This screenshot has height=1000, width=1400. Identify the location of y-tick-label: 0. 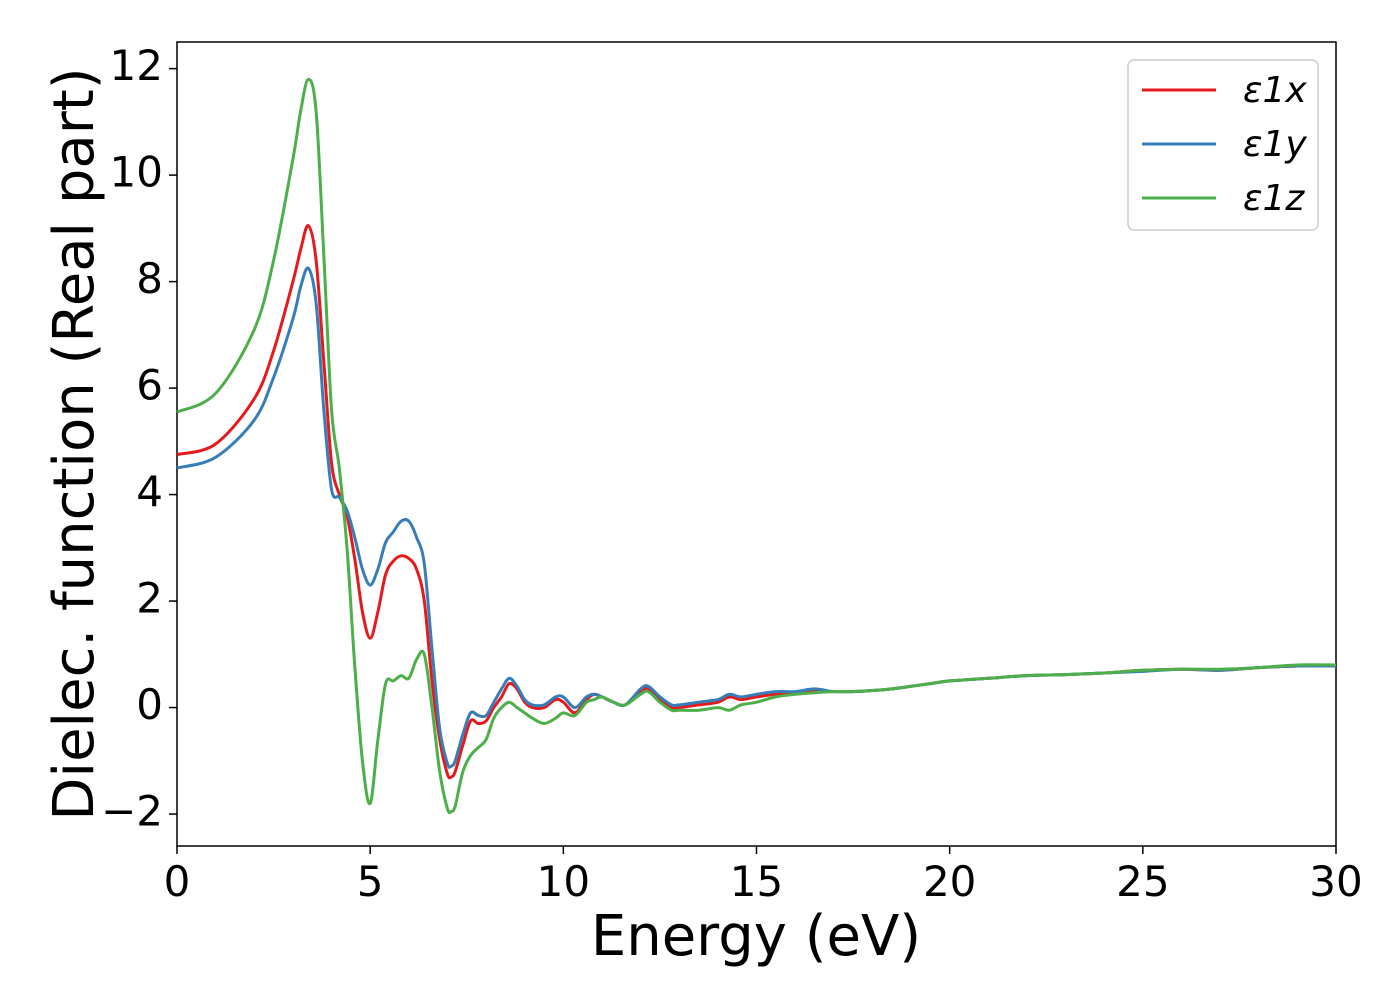
(149, 704).